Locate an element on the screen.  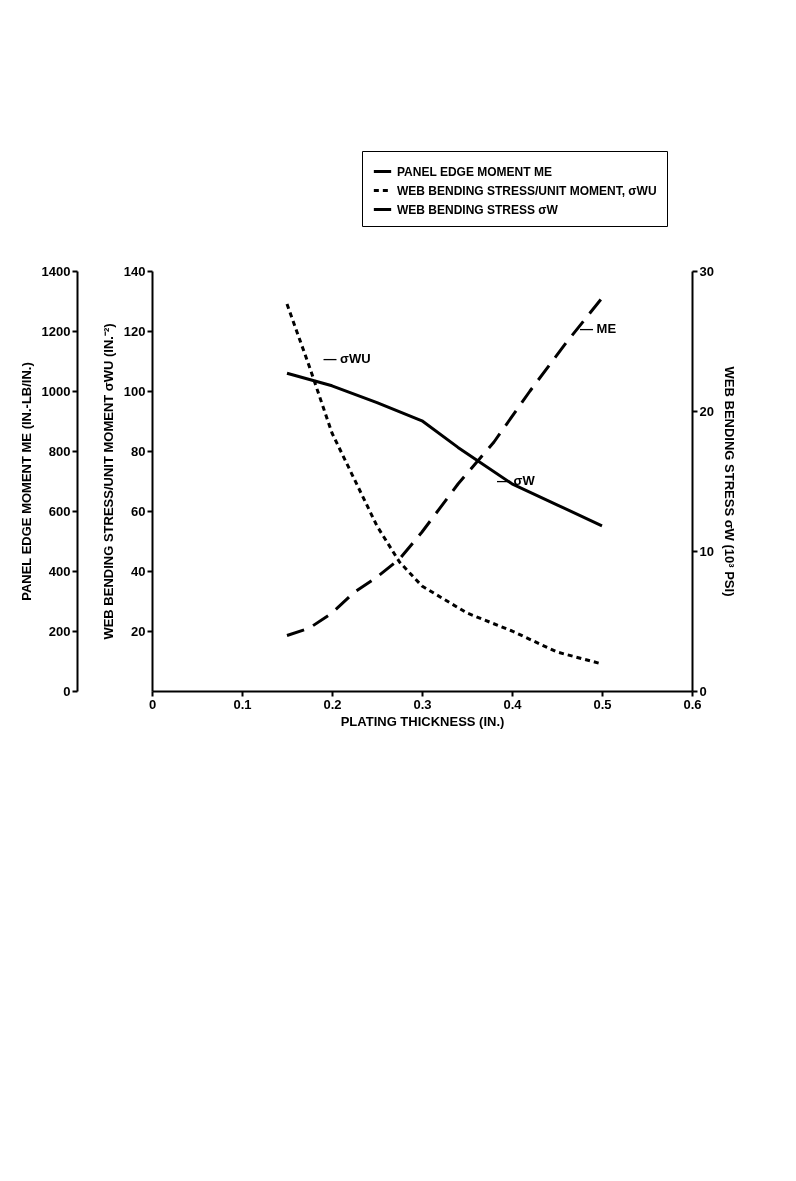
y2-tick-label: 10 is located at coordinates (706, 551).